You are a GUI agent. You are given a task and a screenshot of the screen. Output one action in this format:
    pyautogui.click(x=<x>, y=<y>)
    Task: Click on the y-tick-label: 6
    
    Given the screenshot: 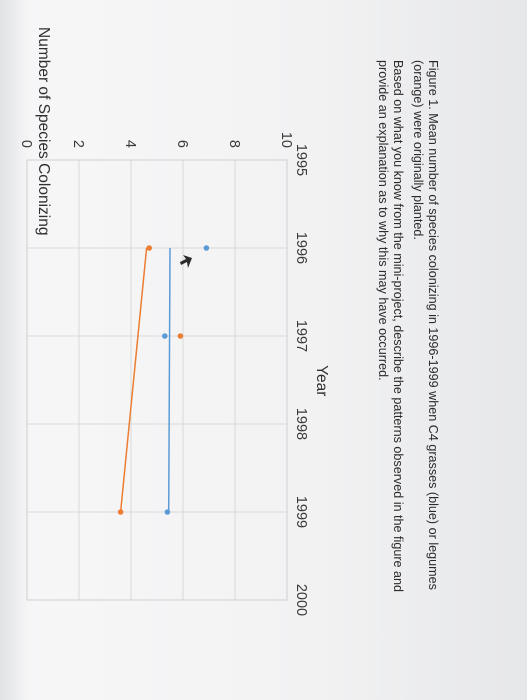 What is the action you would take?
    pyautogui.click(x=182, y=144)
    